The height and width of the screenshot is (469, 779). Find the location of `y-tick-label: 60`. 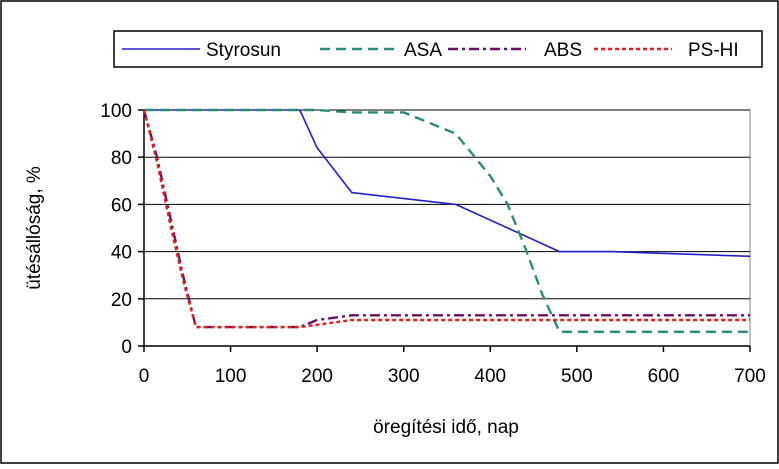

y-tick-label: 60 is located at coordinates (121, 205).